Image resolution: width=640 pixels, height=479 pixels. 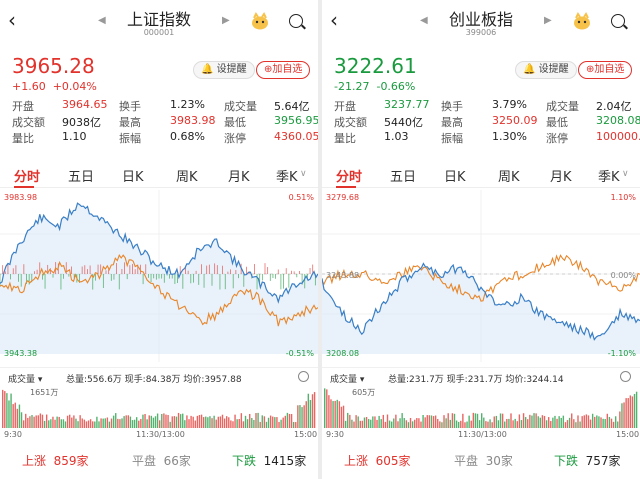 What do you see at coordinates (482, 434) in the screenshot?
I see `time-mid: 11:30/13:00` at bounding box center [482, 434].